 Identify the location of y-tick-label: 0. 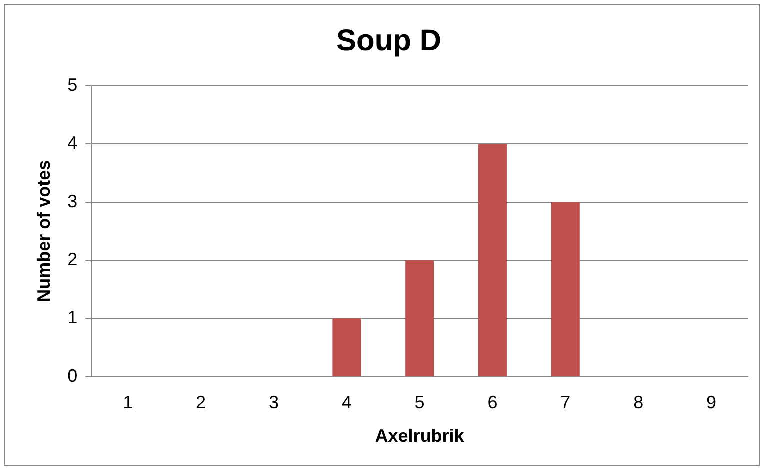
(73, 376).